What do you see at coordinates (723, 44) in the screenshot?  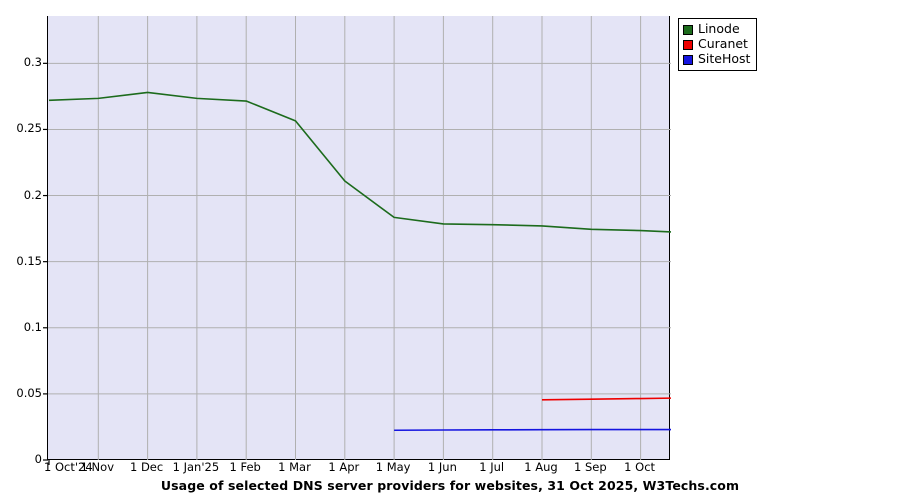 I see `legend-label: Curanet` at bounding box center [723, 44].